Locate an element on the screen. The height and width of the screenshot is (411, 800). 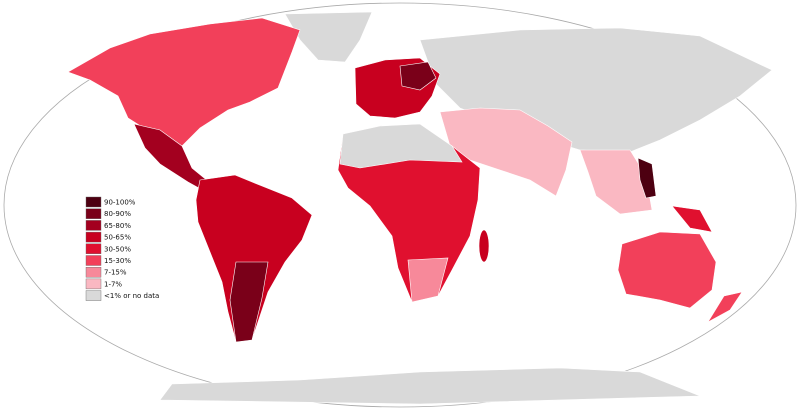
legend-label: 15-30% is located at coordinates (117, 261).